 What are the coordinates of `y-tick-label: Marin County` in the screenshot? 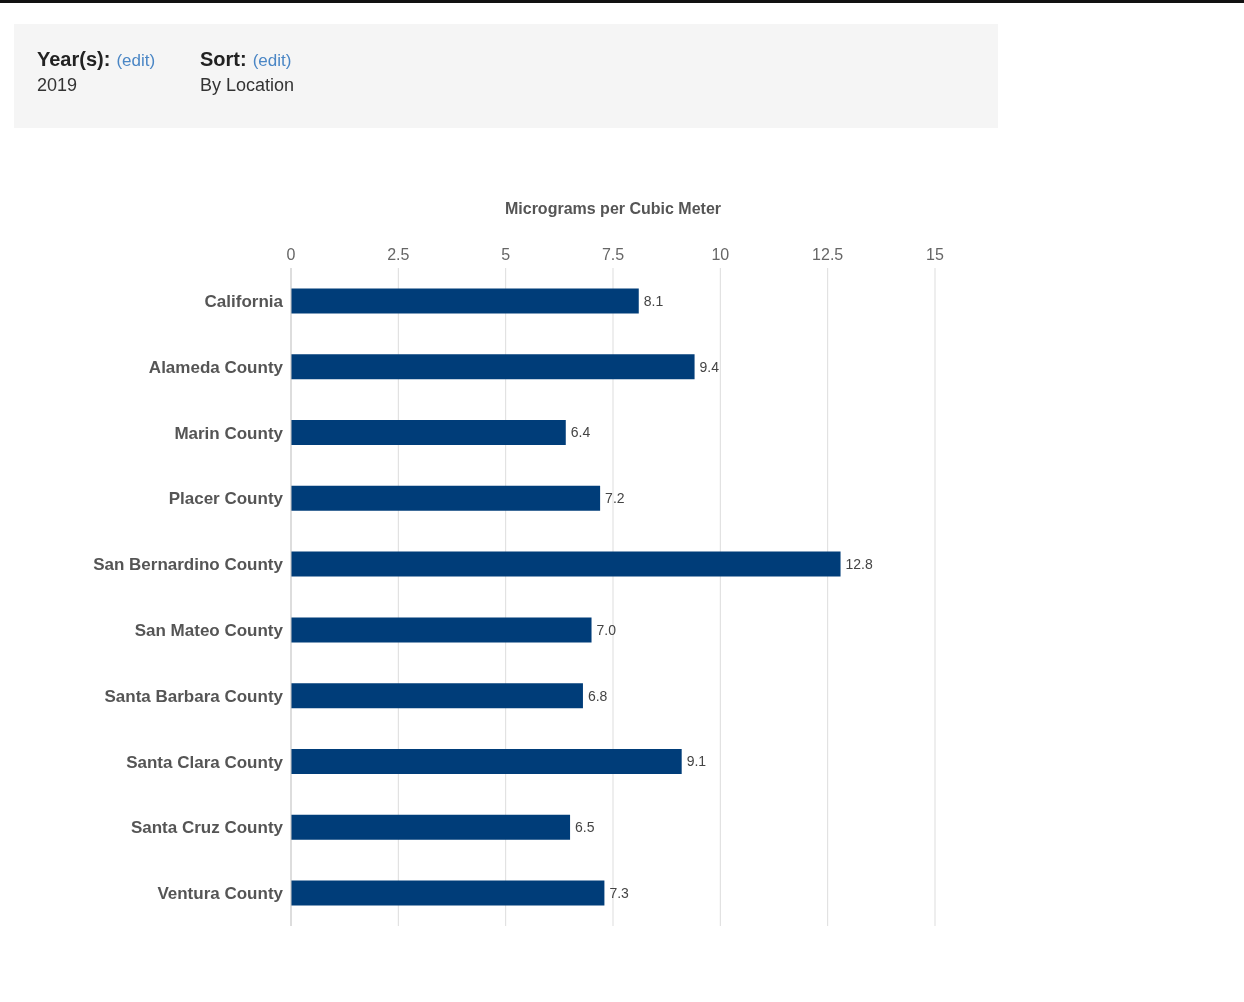 It's located at (229, 433).